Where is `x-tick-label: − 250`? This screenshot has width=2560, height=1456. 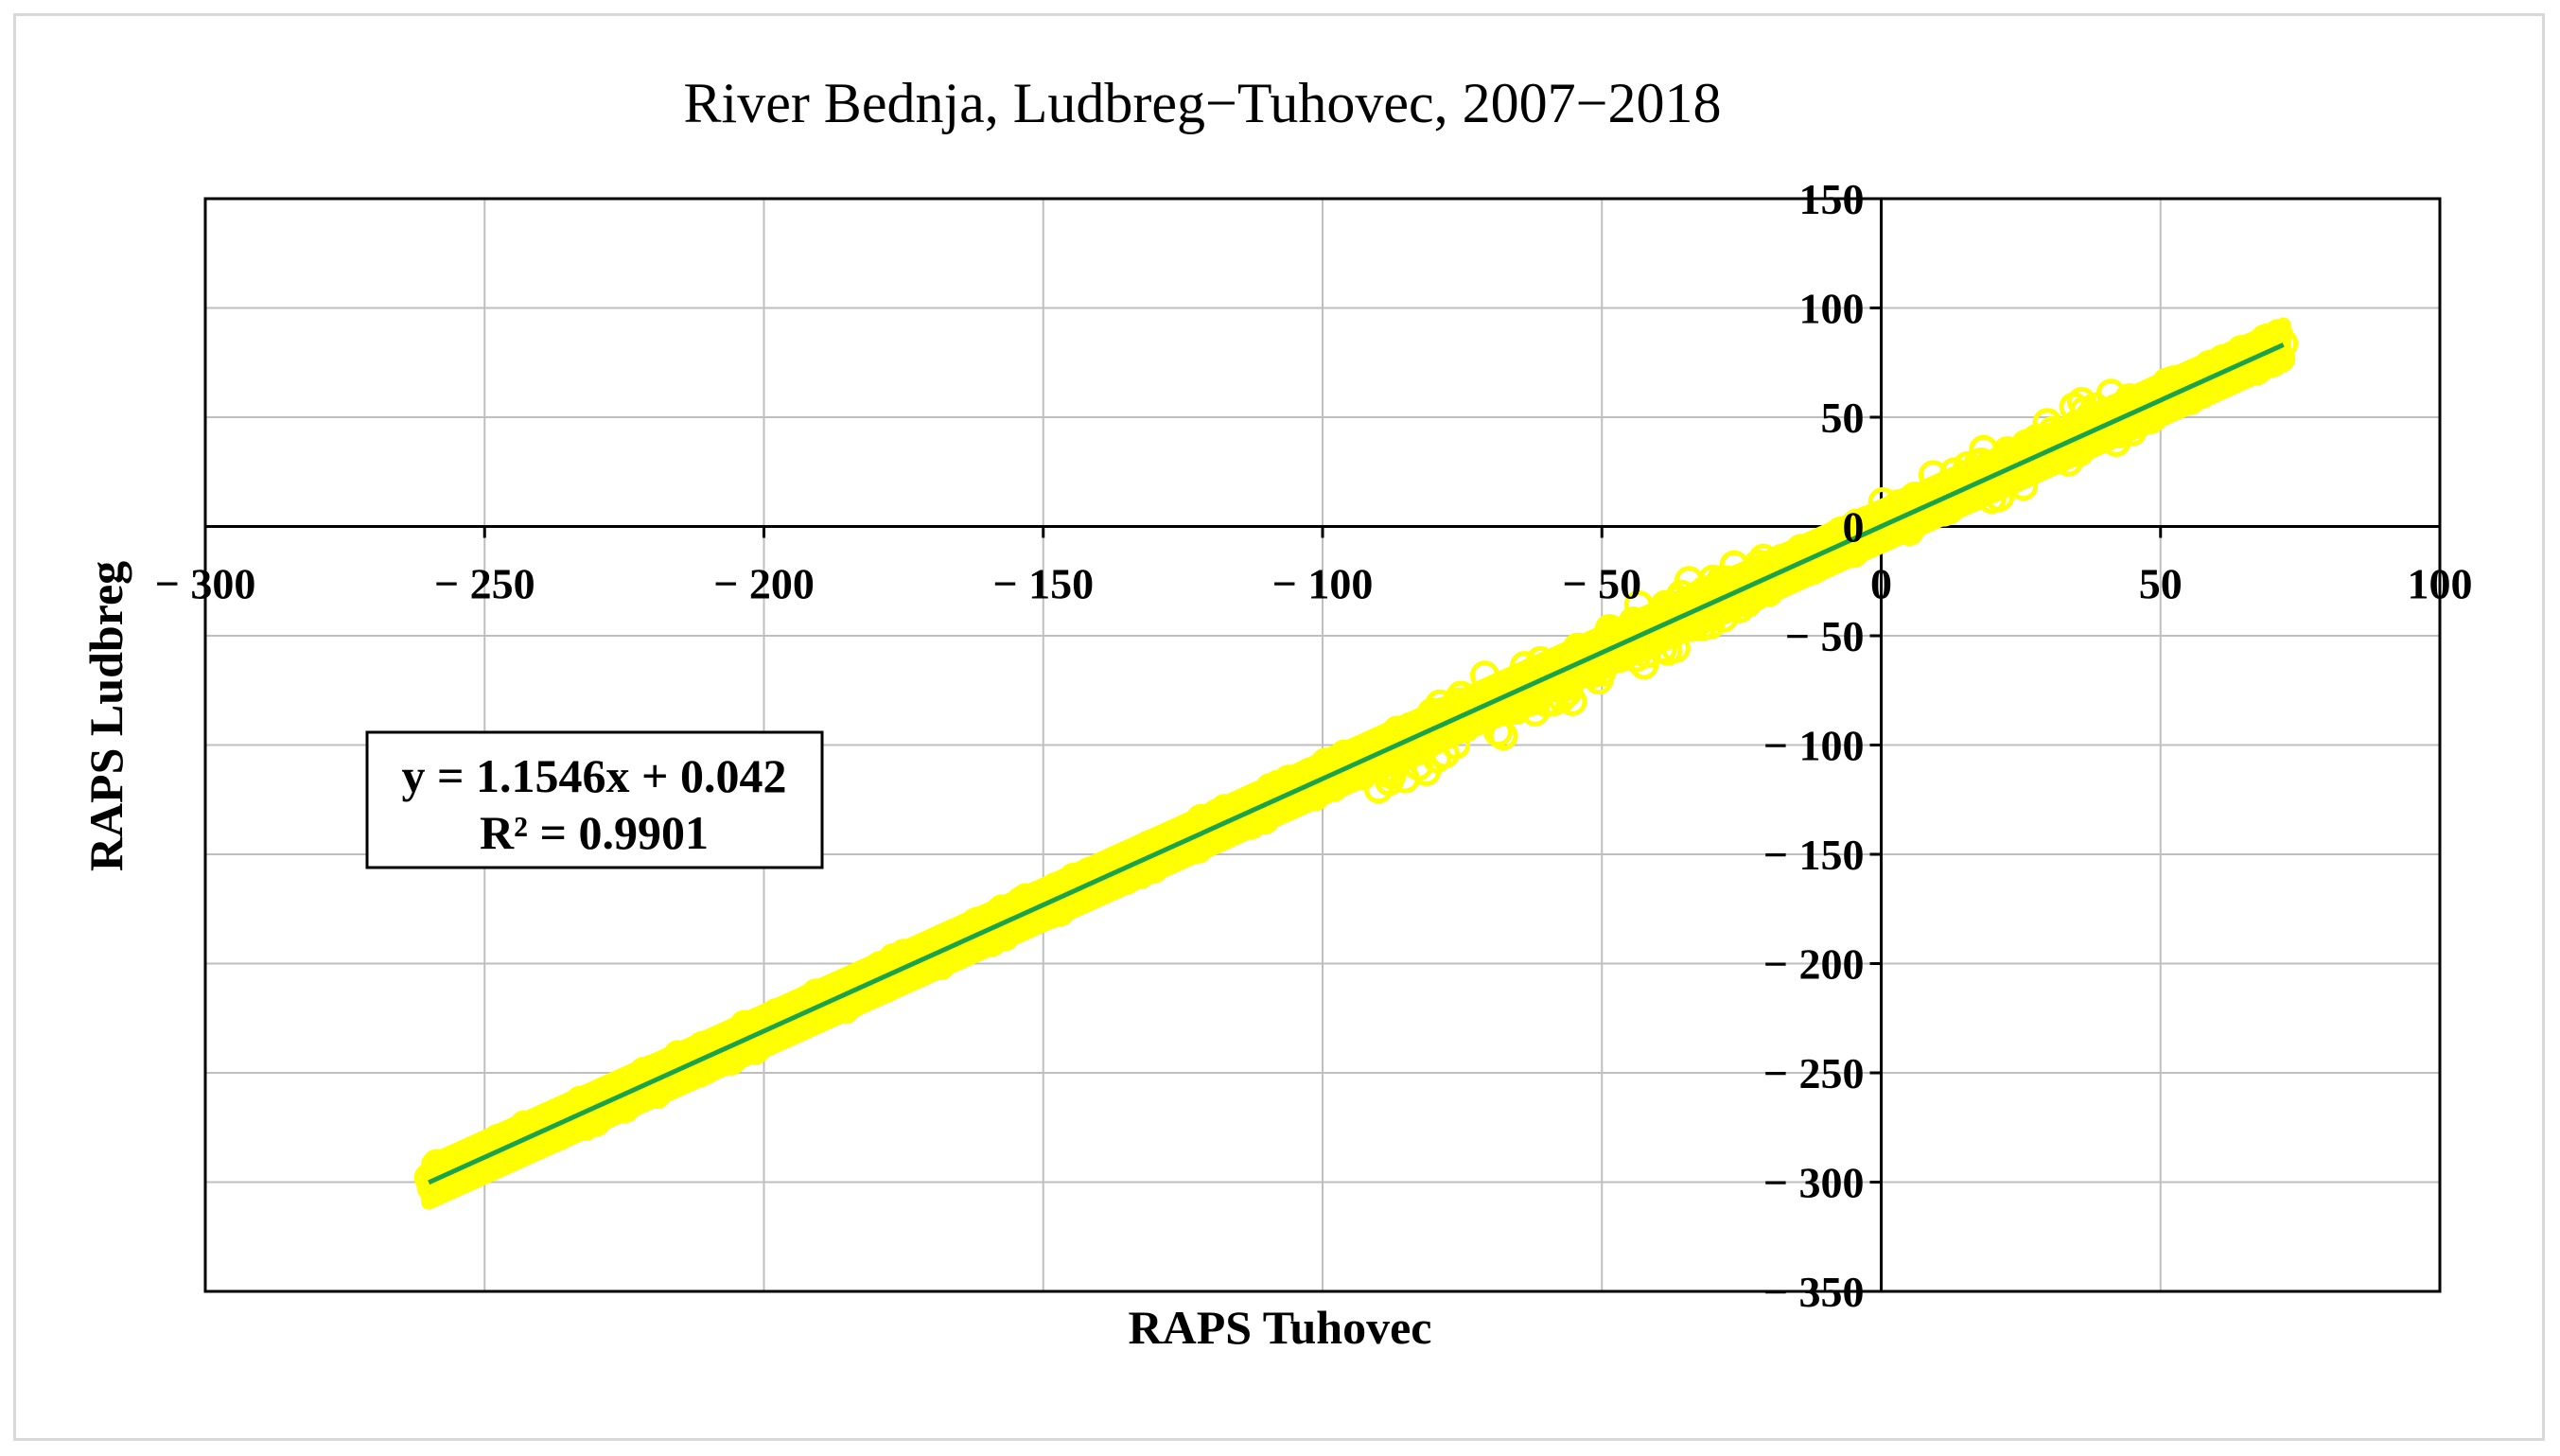 x-tick-label: − 250 is located at coordinates (485, 584).